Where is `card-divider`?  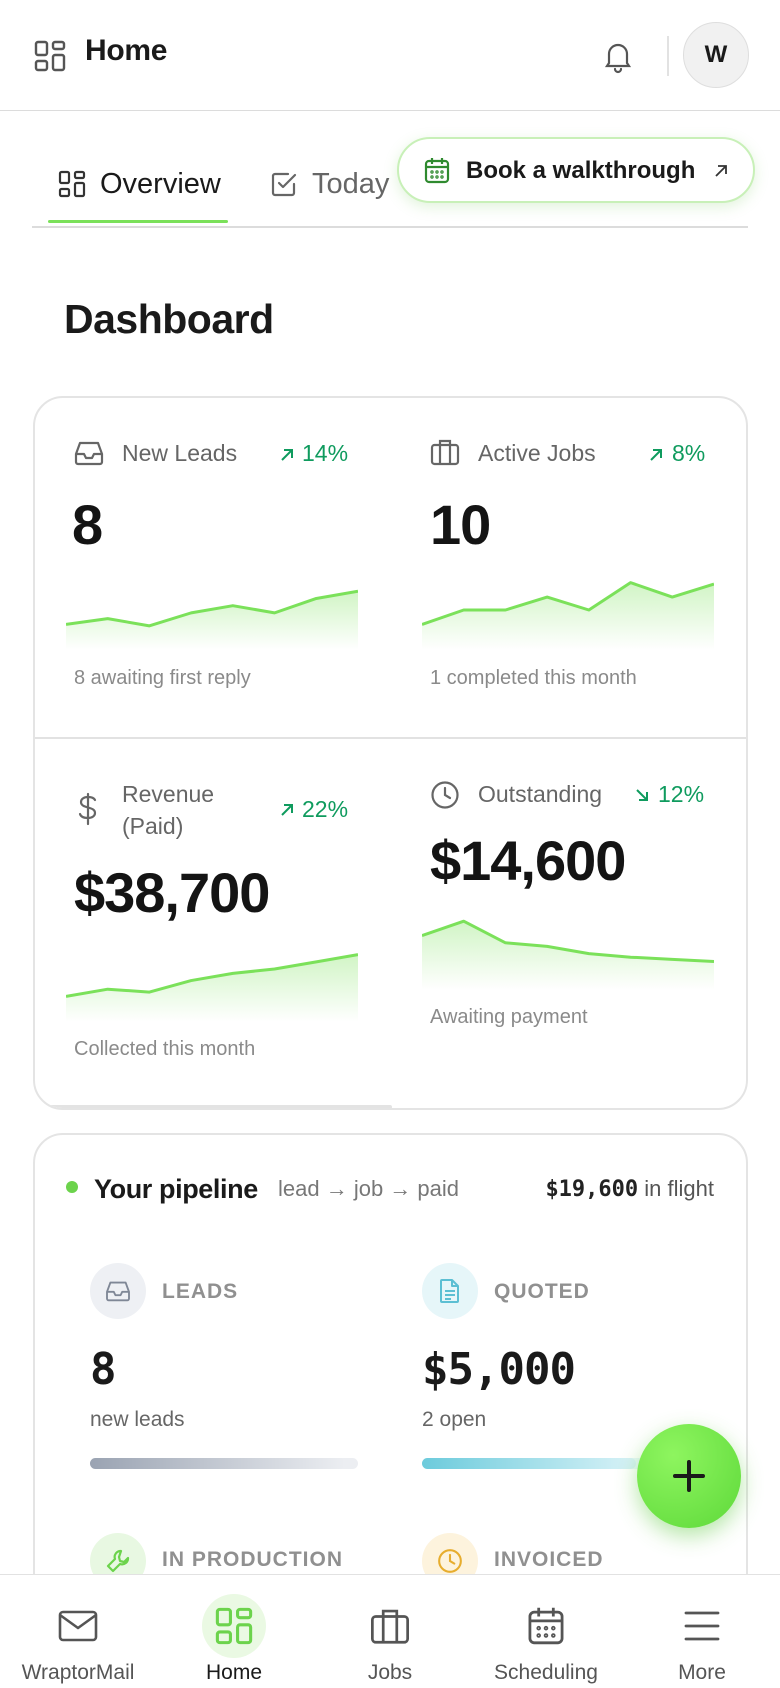 card-divider is located at coordinates (390, 738).